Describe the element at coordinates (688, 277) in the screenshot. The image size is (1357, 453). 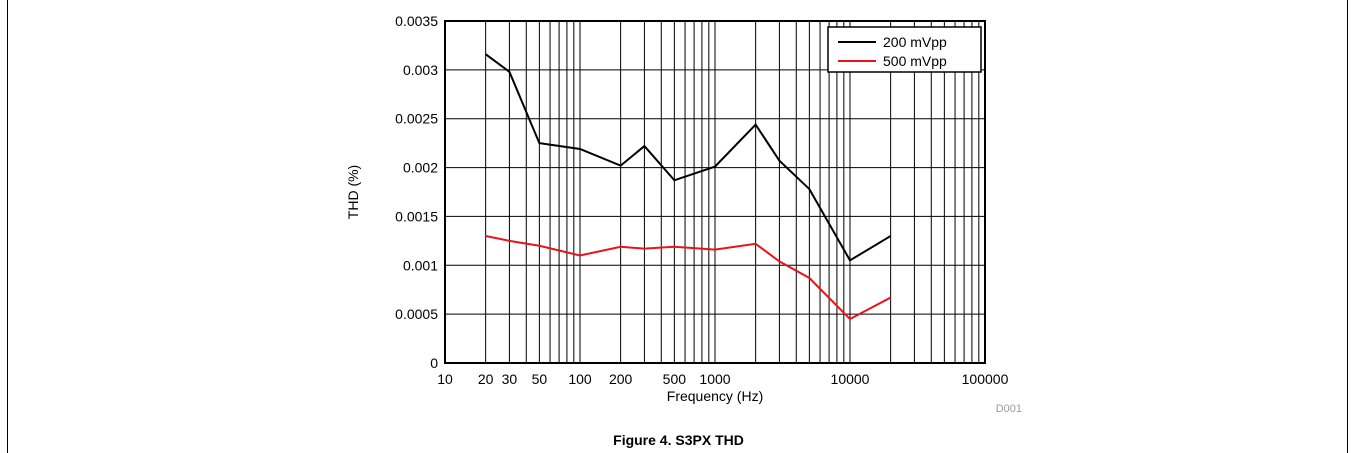
I see `series-line-500mvpp` at that location.